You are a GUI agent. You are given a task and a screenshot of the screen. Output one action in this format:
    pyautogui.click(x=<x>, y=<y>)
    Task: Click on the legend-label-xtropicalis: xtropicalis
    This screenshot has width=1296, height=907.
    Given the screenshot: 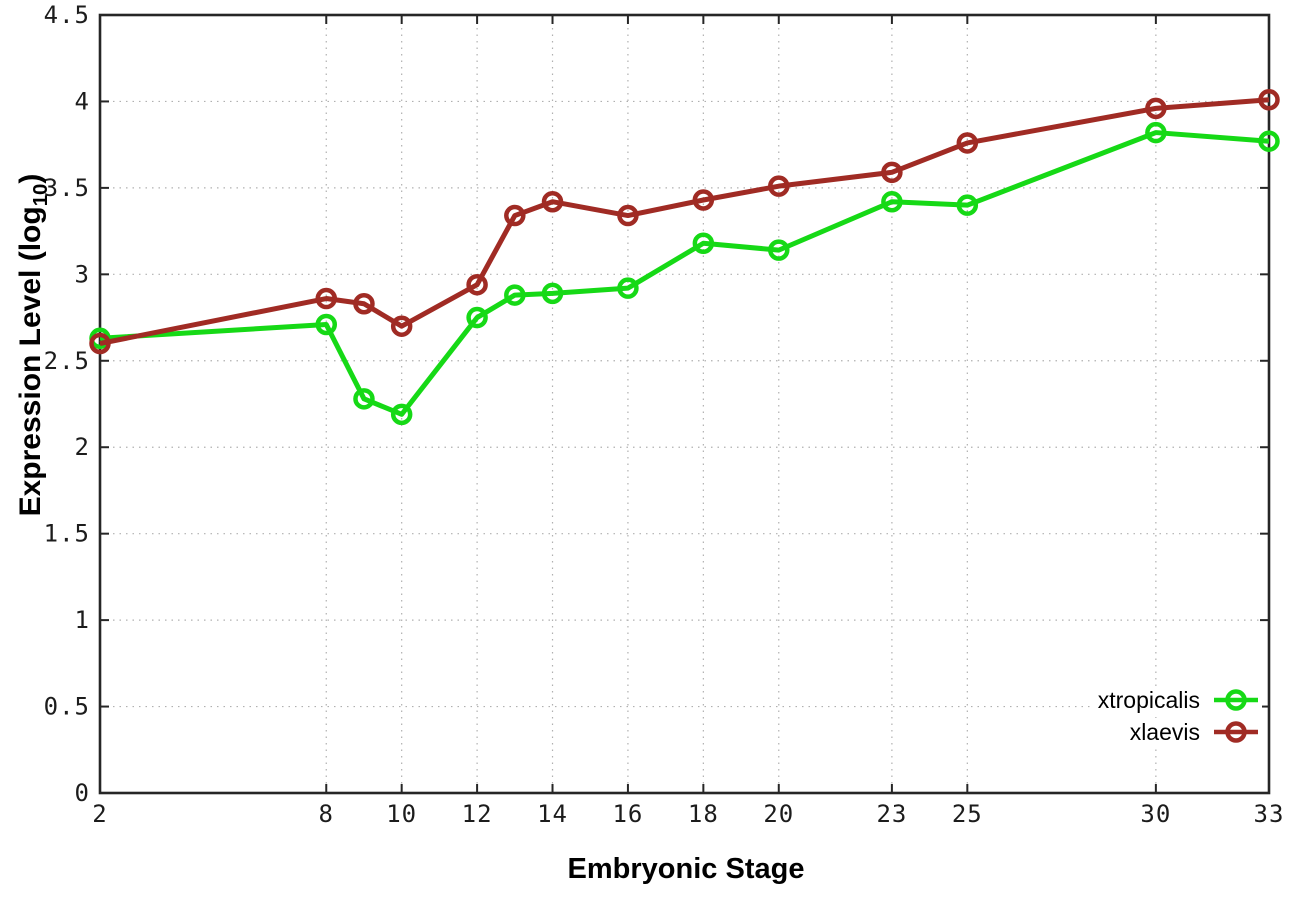 What is the action you would take?
    pyautogui.click(x=1148, y=699)
    